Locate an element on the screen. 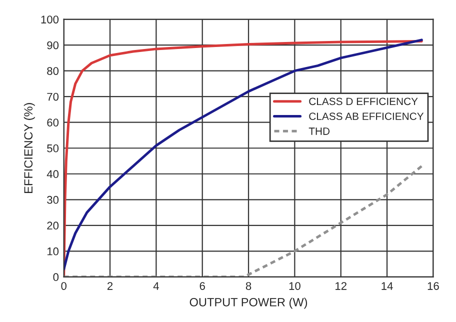  x-tick-label: 2 is located at coordinates (110, 286).